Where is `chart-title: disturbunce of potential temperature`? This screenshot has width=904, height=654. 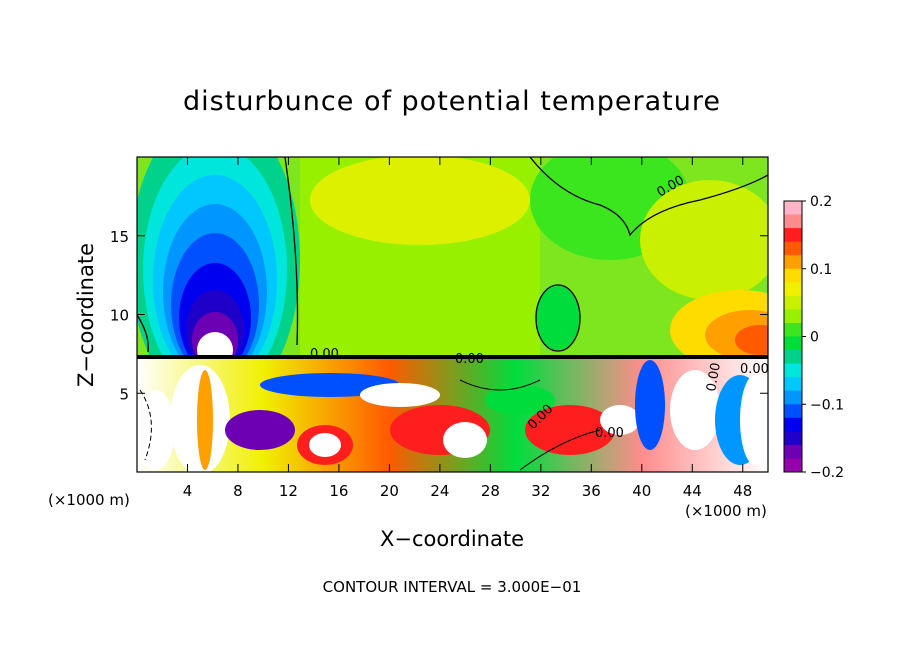 chart-title: disturbunce of potential temperature is located at coordinates (452, 101).